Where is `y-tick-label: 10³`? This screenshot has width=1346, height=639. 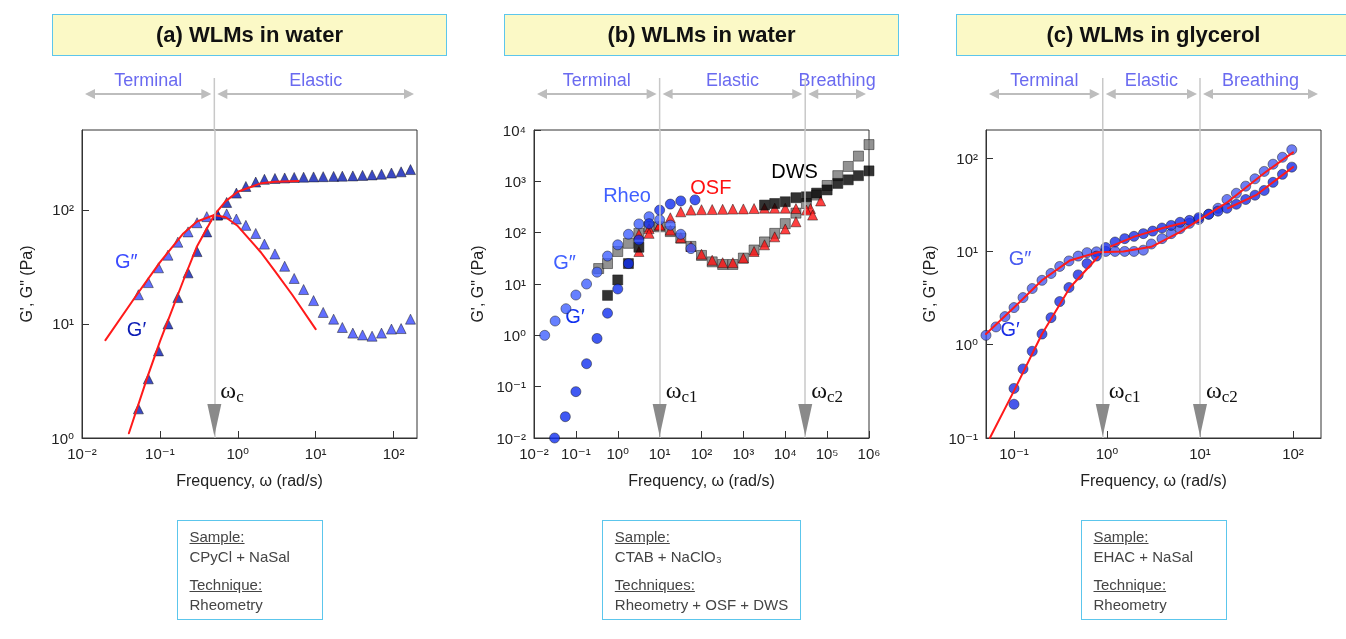 y-tick-label: 10³ is located at coordinates (515, 181).